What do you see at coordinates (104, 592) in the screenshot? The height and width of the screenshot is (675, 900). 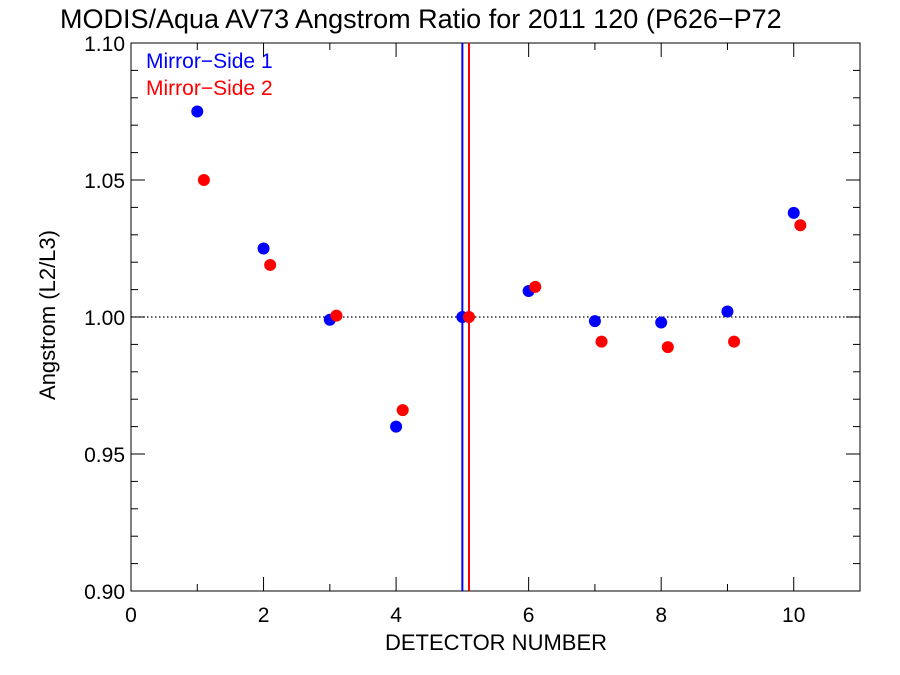 I see `y-tick-label: 0.90` at bounding box center [104, 592].